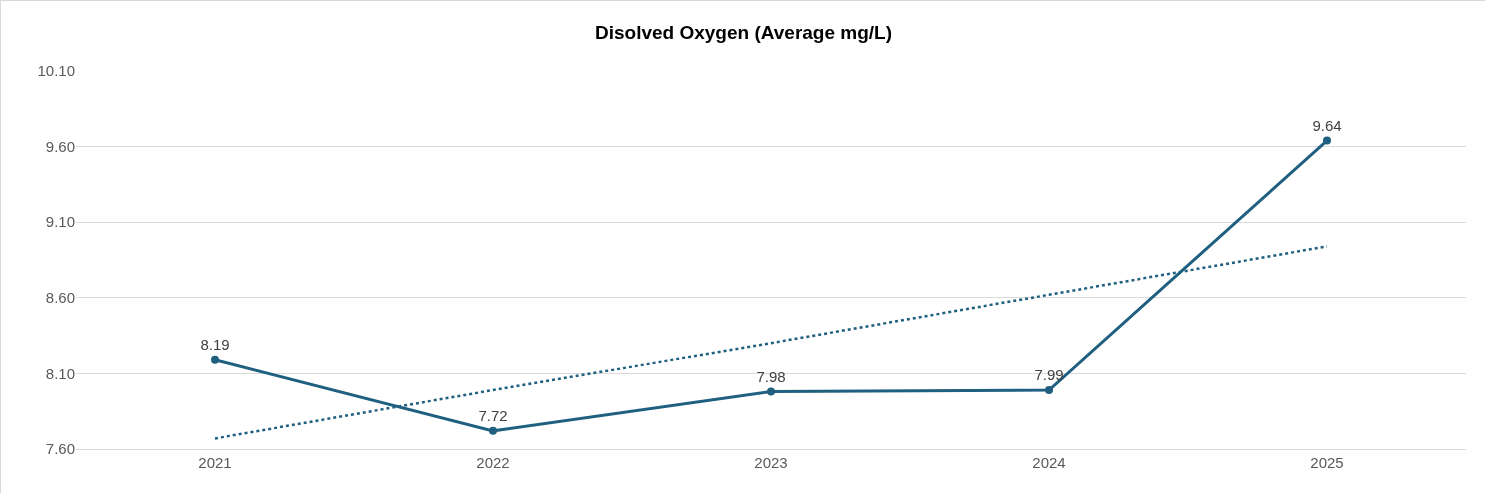 The width and height of the screenshot is (1485, 493). What do you see at coordinates (1049, 462) in the screenshot?
I see `x-tick-label: 2024` at bounding box center [1049, 462].